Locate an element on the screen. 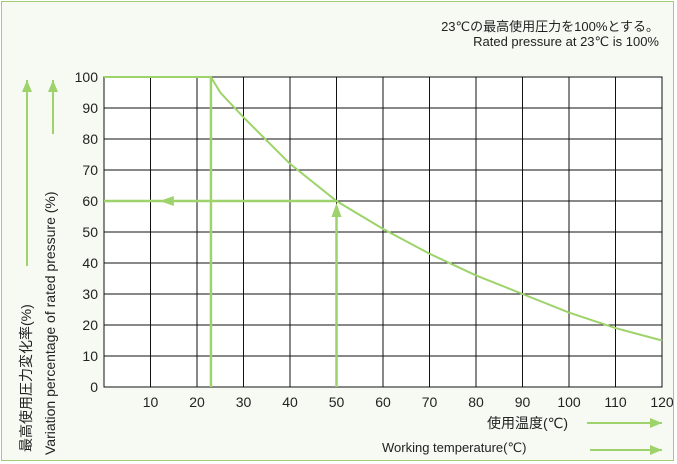  y-tick-label: 100 is located at coordinates (87, 77).